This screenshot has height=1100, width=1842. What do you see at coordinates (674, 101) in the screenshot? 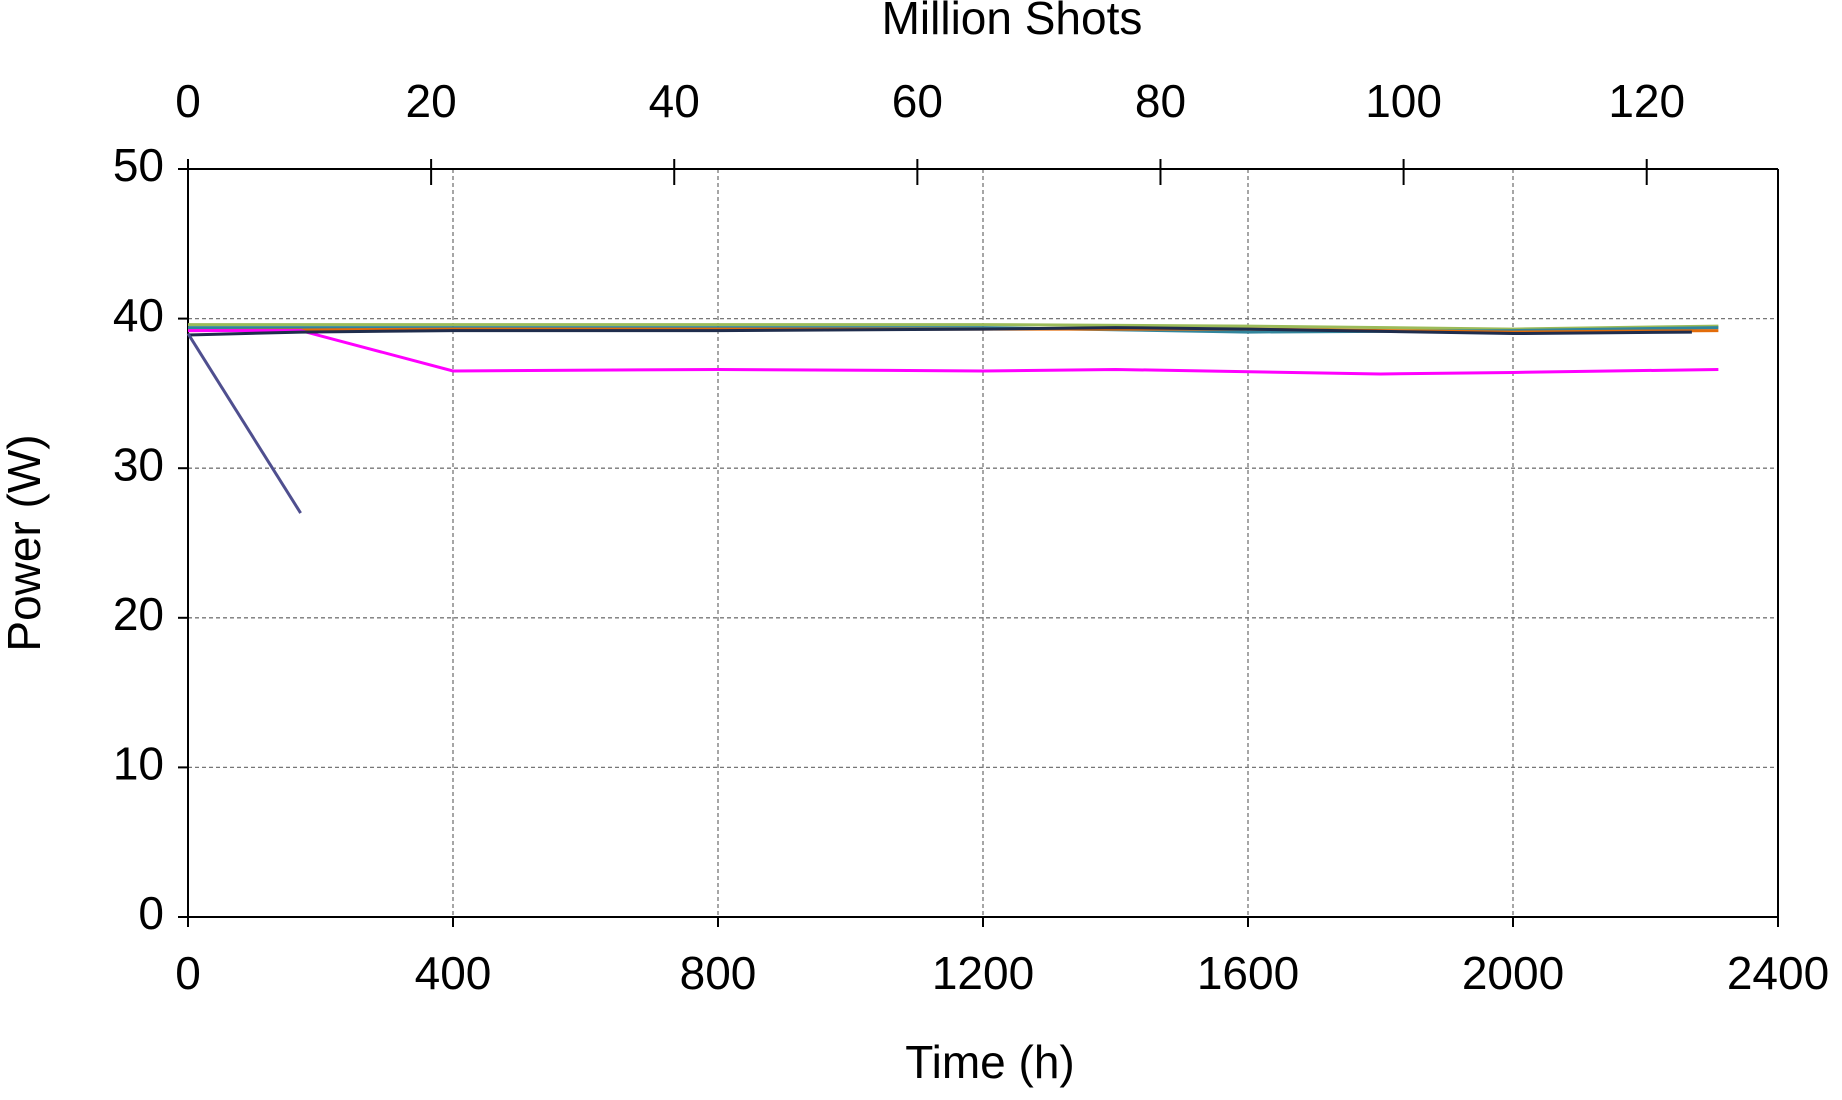
I see `x2-tick-label: 40` at bounding box center [674, 101].